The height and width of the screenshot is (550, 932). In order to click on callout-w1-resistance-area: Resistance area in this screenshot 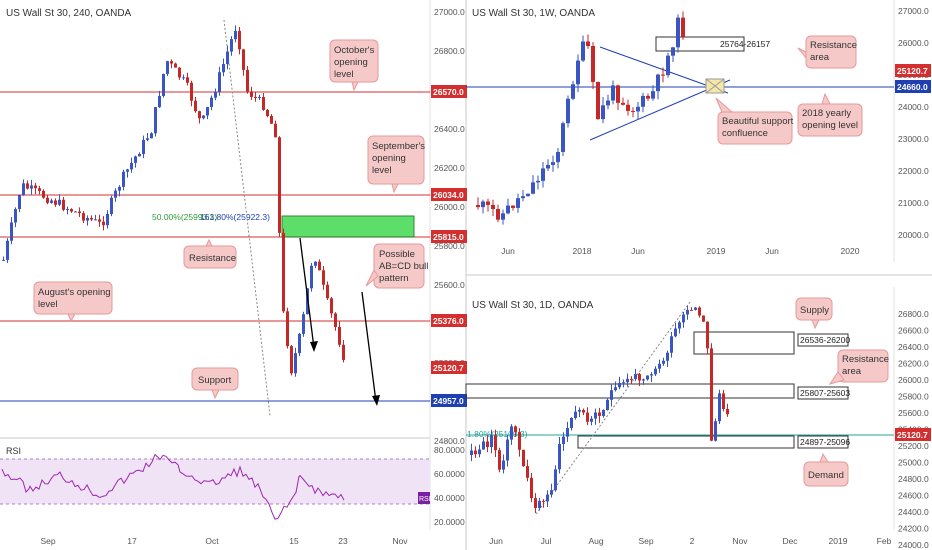, I will do `click(827, 52)`.